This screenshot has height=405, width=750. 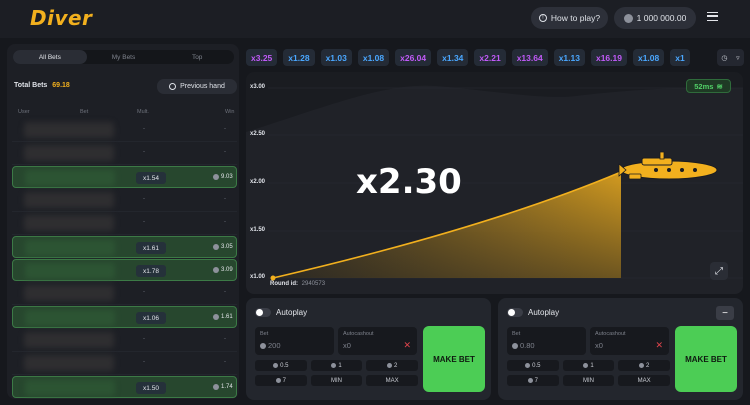 What do you see at coordinates (299, 57) in the screenshot?
I see `history-multiplier: x1.28` at bounding box center [299, 57].